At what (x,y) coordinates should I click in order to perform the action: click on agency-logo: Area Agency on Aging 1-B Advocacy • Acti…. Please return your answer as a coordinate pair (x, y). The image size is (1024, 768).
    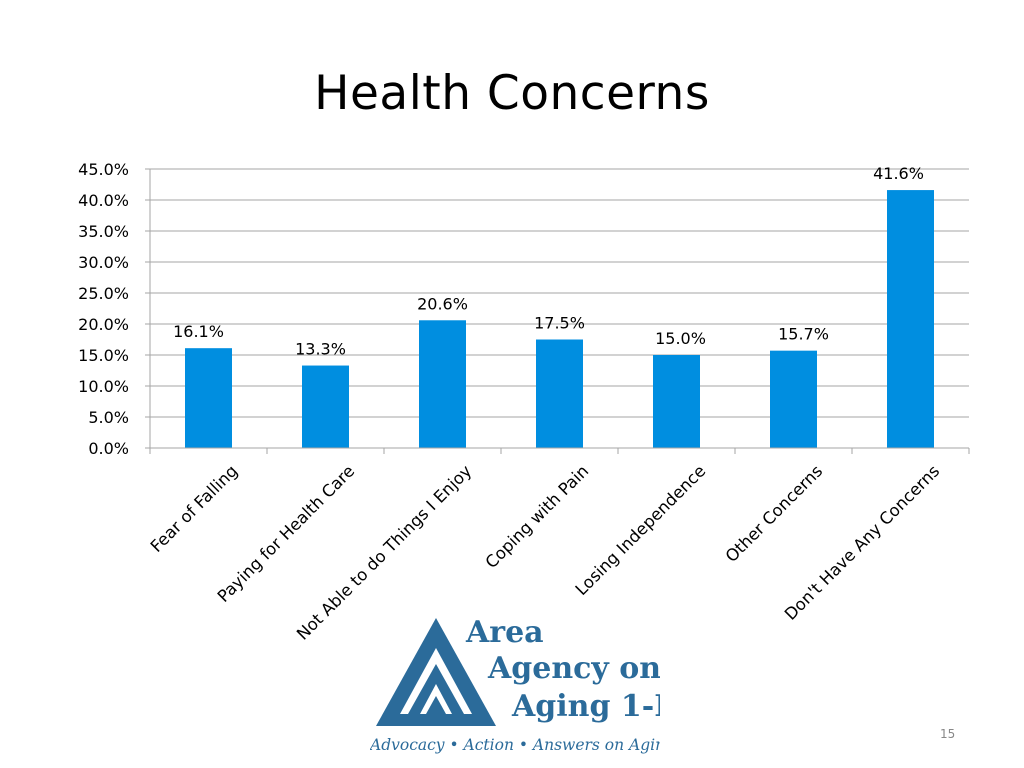
    Looking at the image, I should click on (515, 684).